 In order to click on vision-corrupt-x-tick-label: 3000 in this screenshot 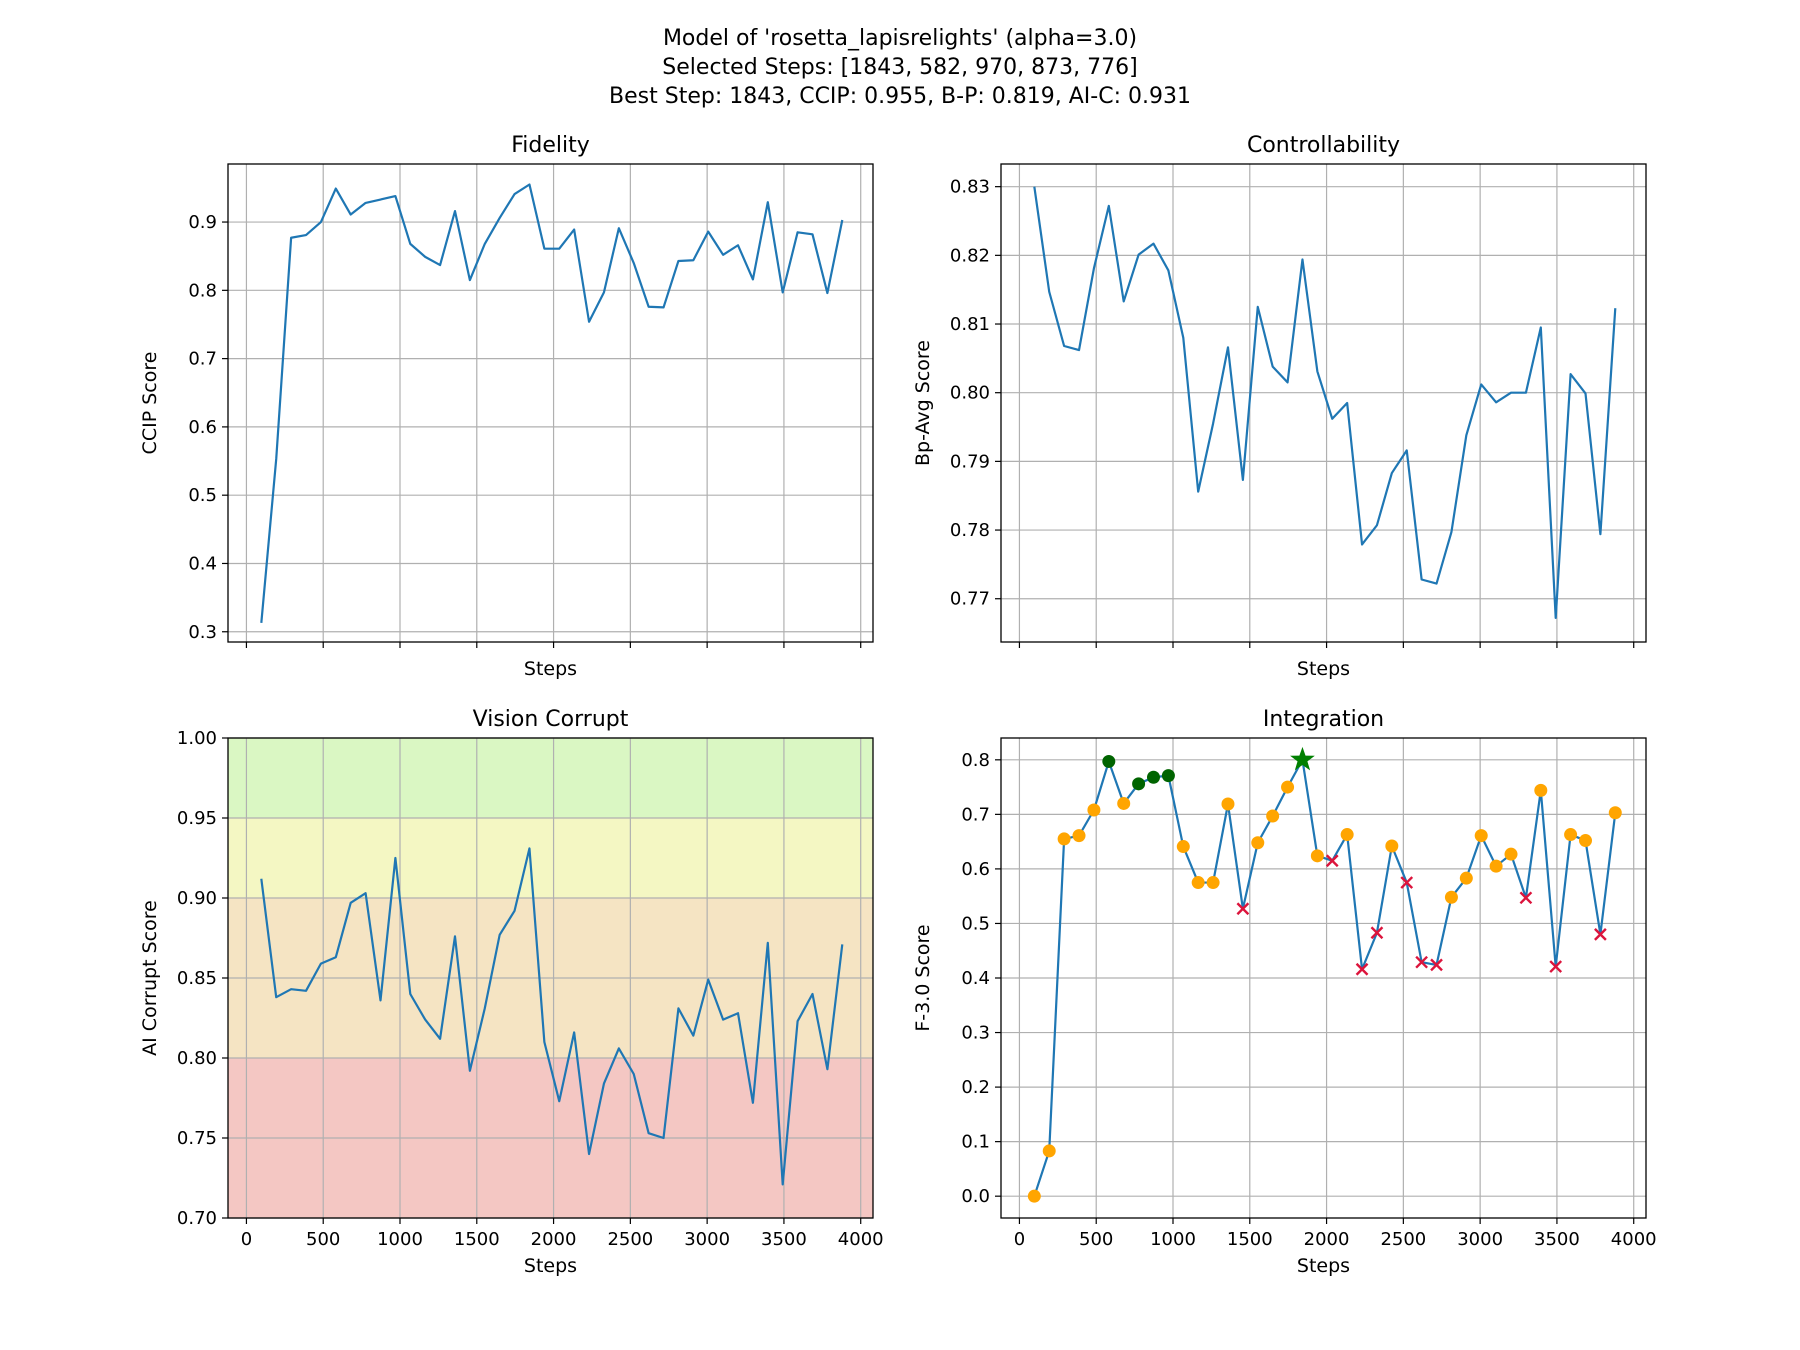, I will do `click(707, 1239)`.